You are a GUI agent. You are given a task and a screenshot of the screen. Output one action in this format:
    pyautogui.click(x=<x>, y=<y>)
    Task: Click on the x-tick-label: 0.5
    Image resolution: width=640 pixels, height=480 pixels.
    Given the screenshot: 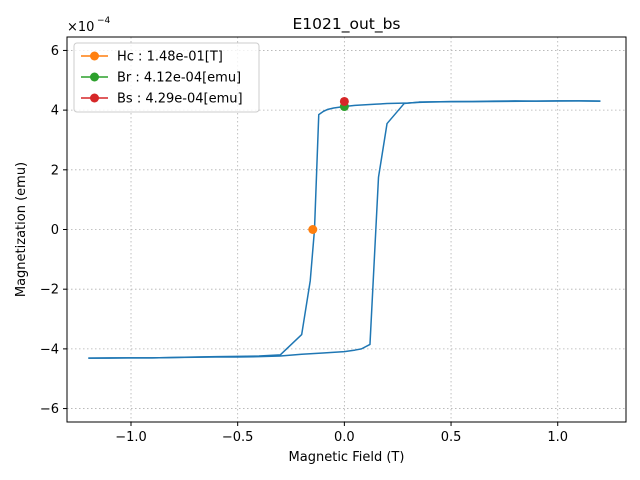 What is the action you would take?
    pyautogui.click(x=451, y=437)
    